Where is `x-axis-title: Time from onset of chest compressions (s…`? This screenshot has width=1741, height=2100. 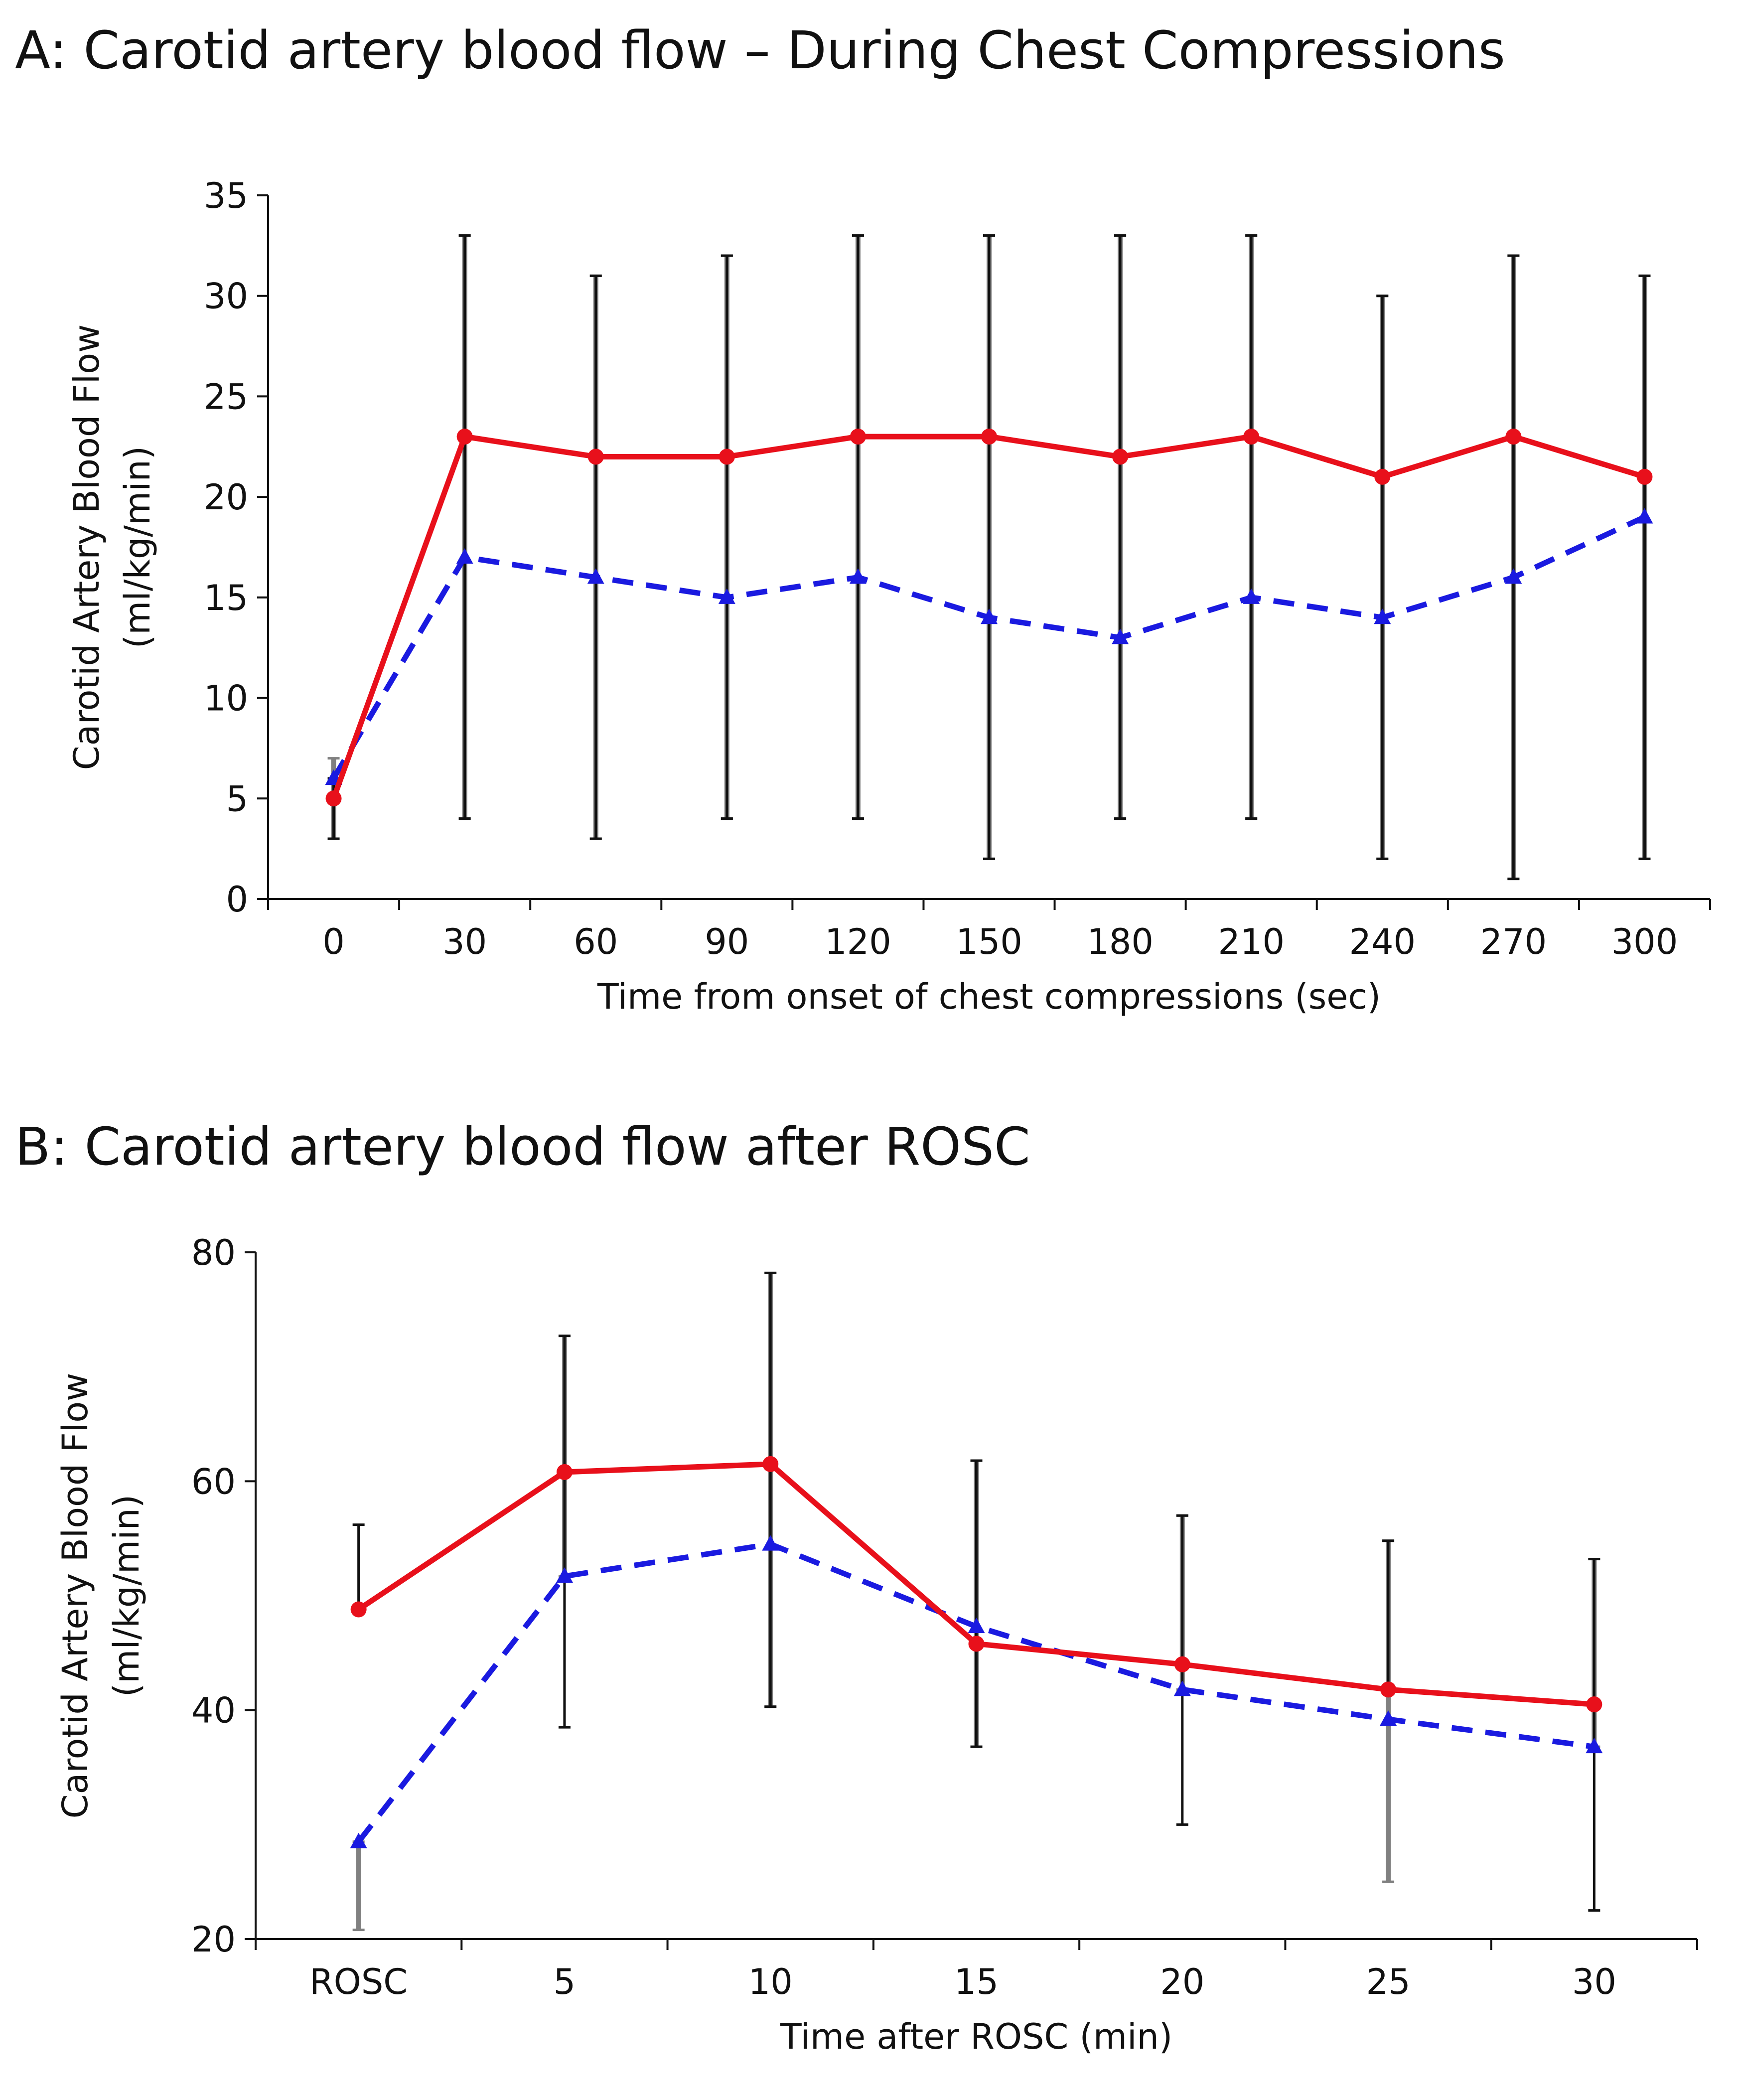 x-axis-title: Time from onset of chest compressions (s… is located at coordinates (989, 996).